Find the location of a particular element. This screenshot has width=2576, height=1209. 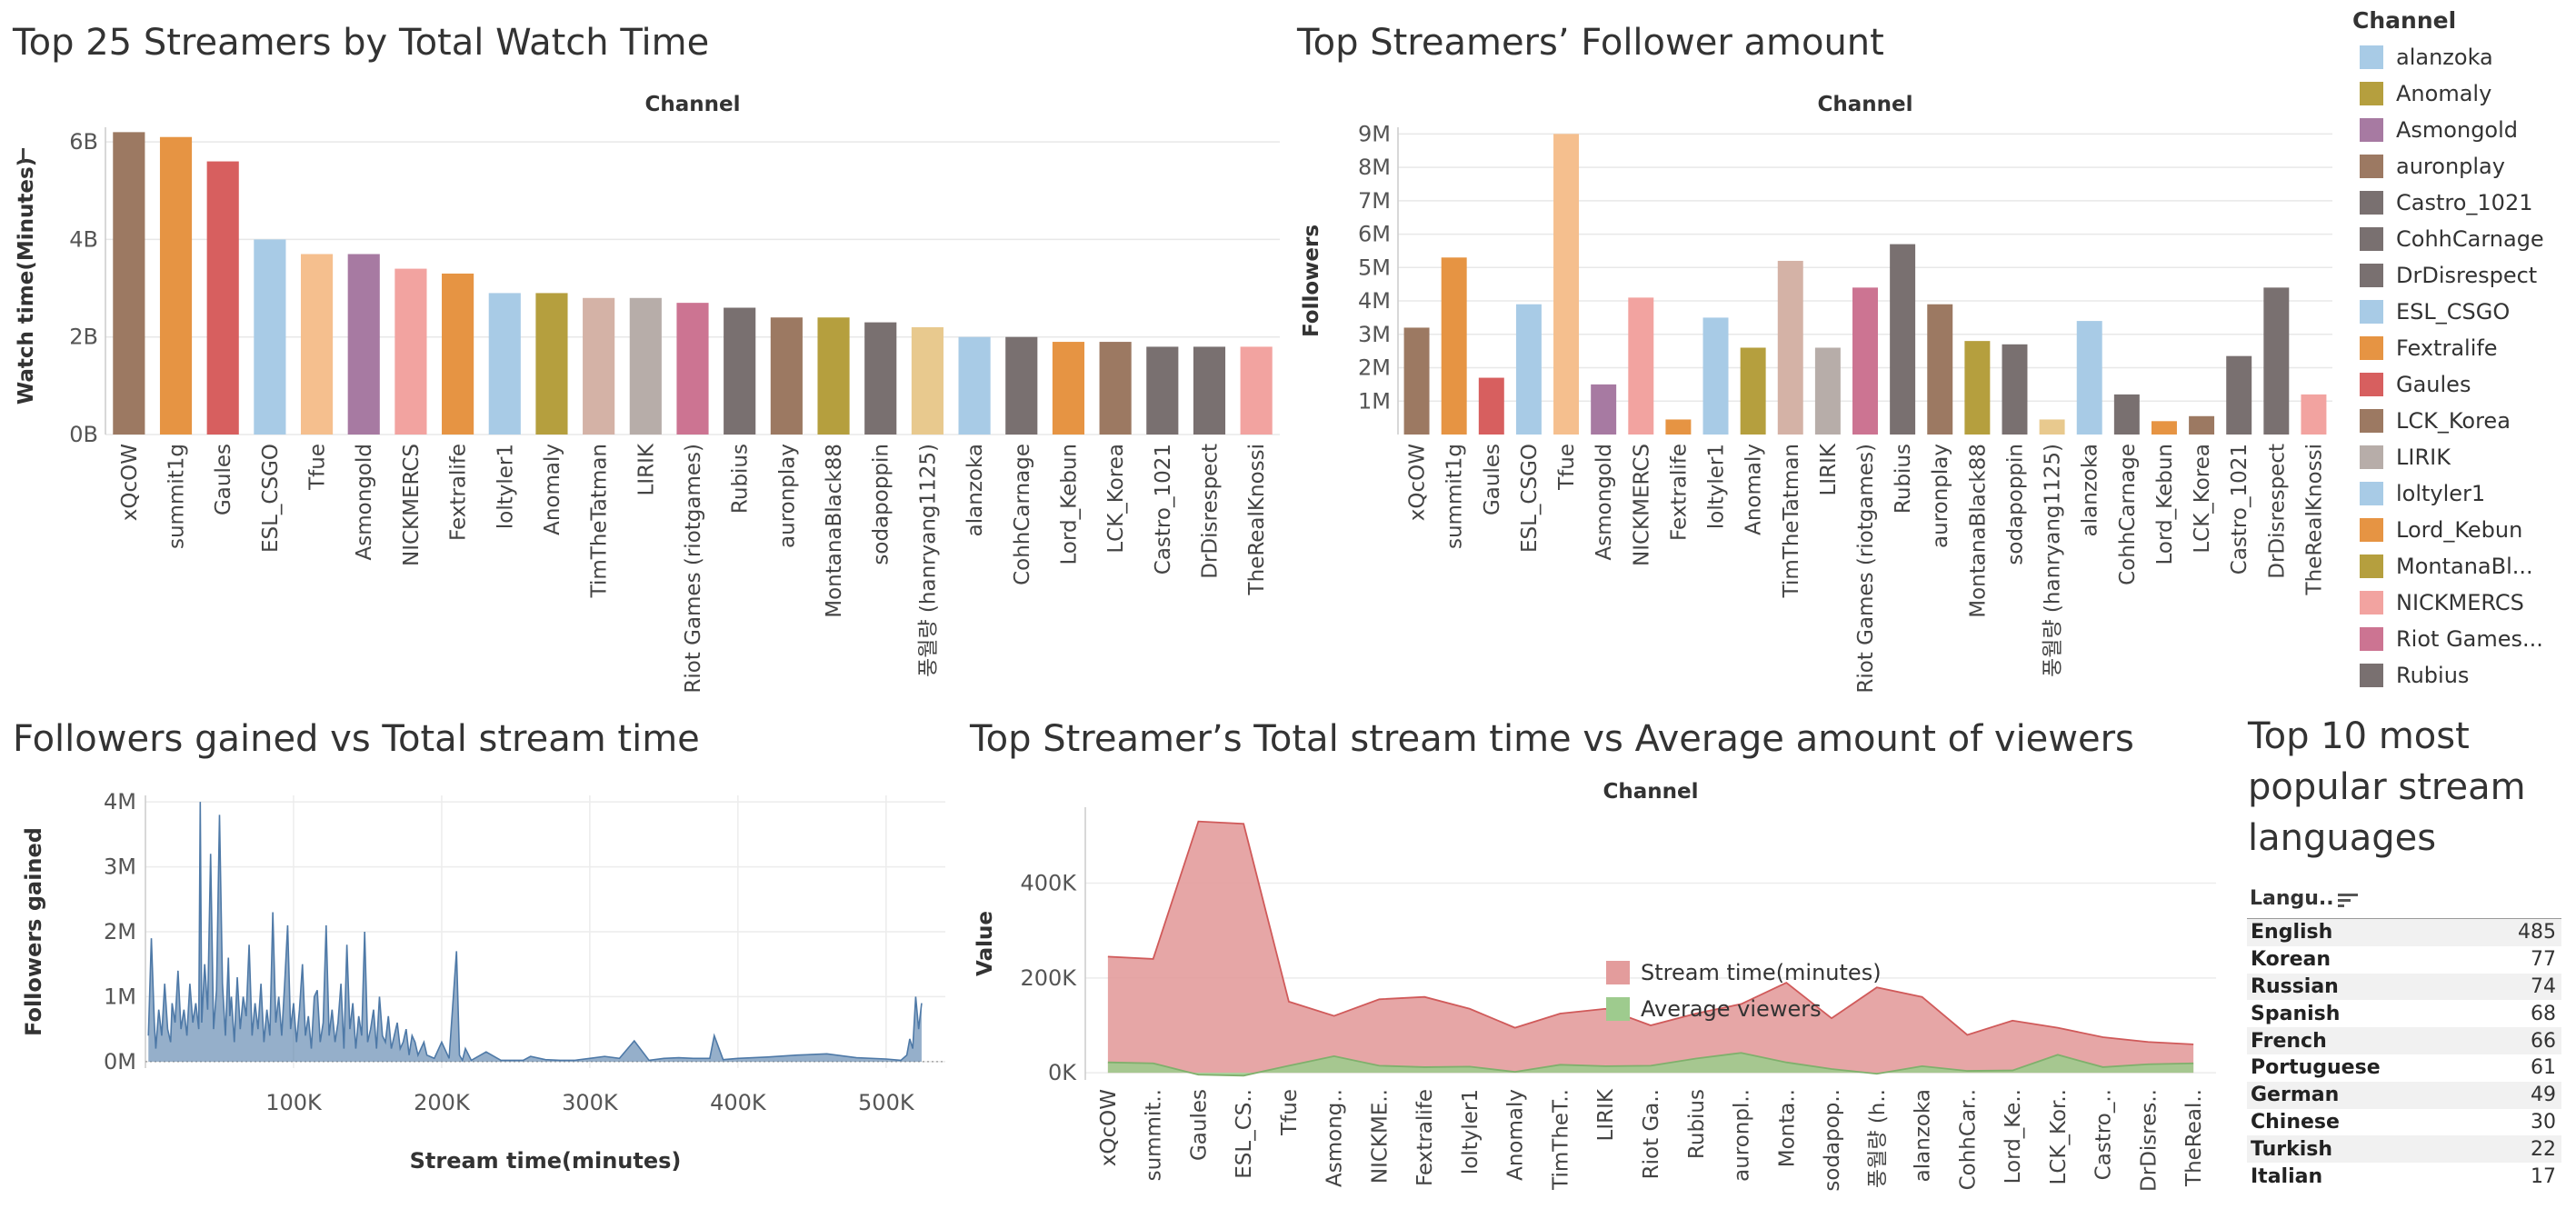

language-name: Korean is located at coordinates (2291, 960).